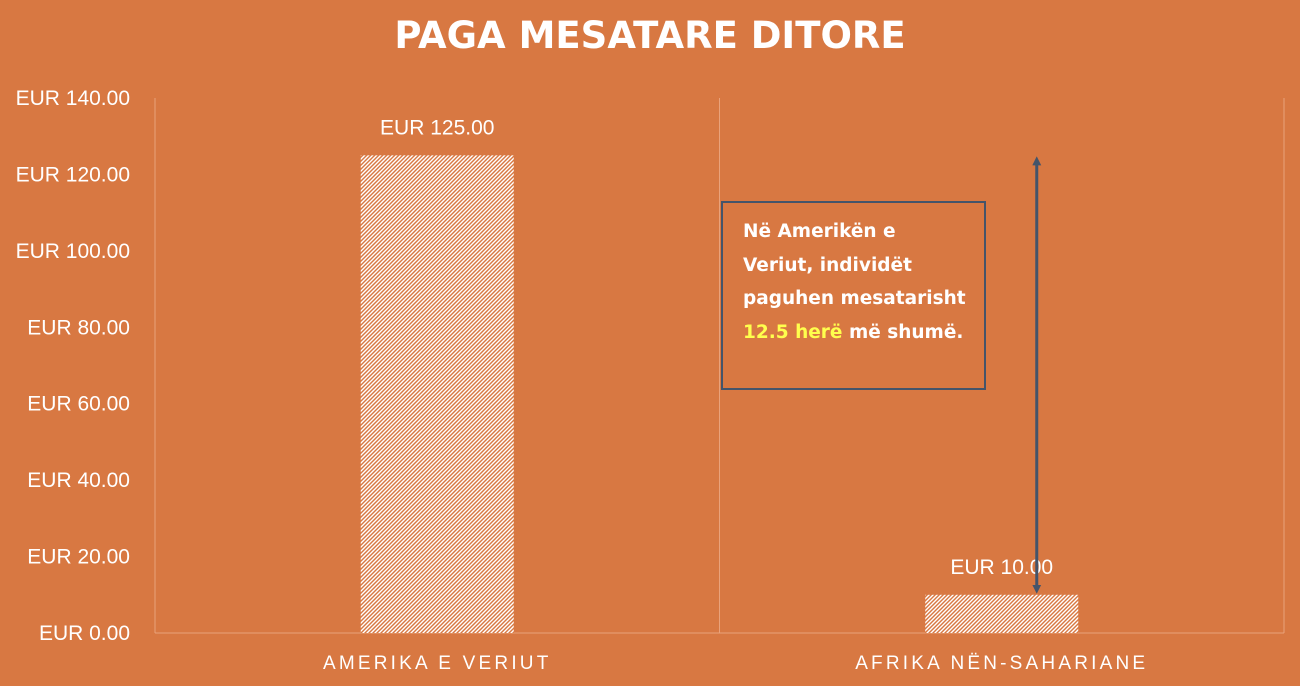 This screenshot has height=686, width=1300. What do you see at coordinates (73, 98) in the screenshot?
I see `y-tick-label: EUR 140.00` at bounding box center [73, 98].